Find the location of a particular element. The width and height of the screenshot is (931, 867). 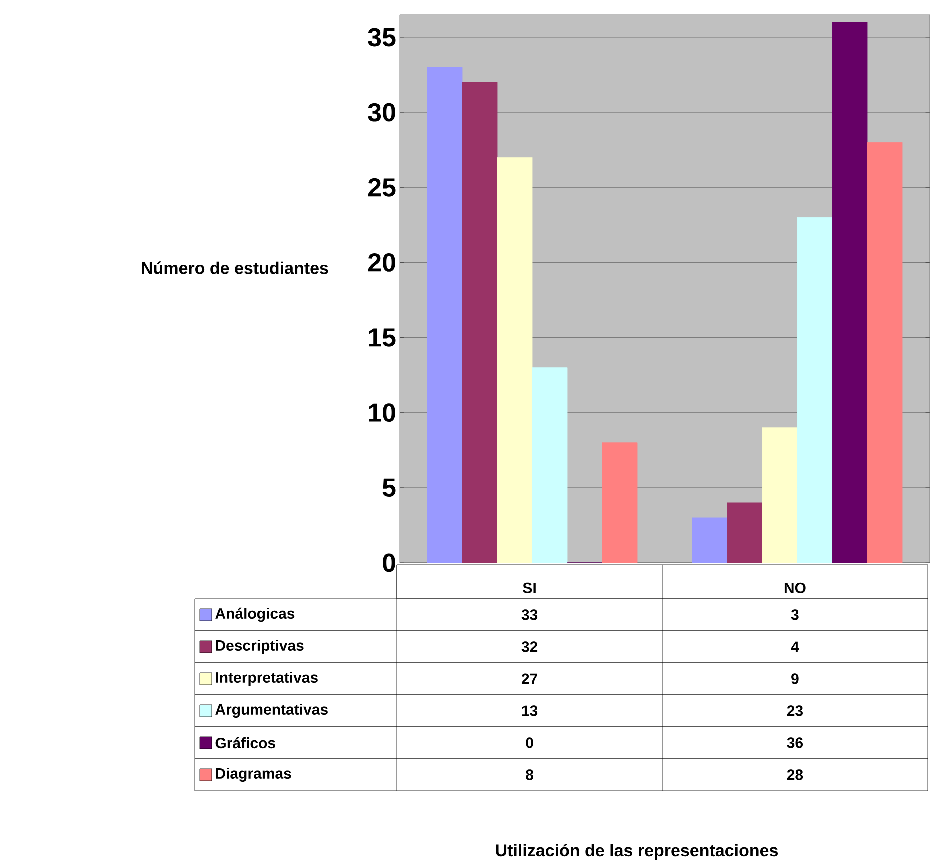

legend-label: Argumentativas is located at coordinates (272, 711).